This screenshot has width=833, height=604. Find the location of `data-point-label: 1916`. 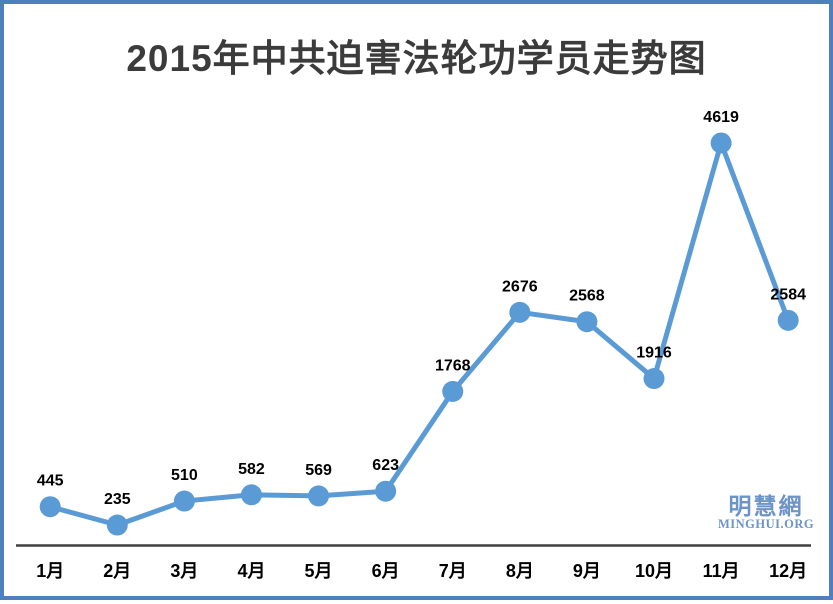

data-point-label: 1916 is located at coordinates (654, 353).